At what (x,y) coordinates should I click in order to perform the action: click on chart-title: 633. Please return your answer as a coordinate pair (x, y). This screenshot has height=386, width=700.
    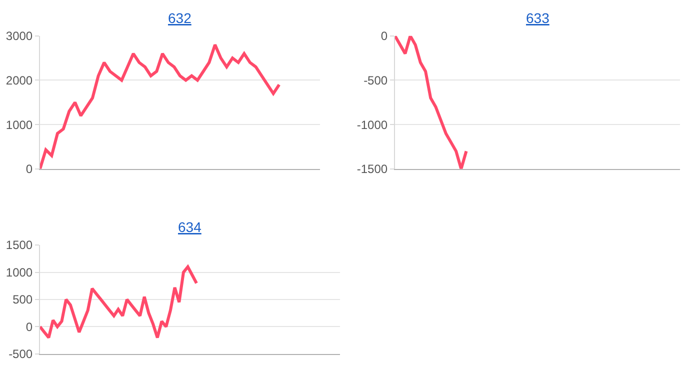
    Looking at the image, I should click on (538, 18).